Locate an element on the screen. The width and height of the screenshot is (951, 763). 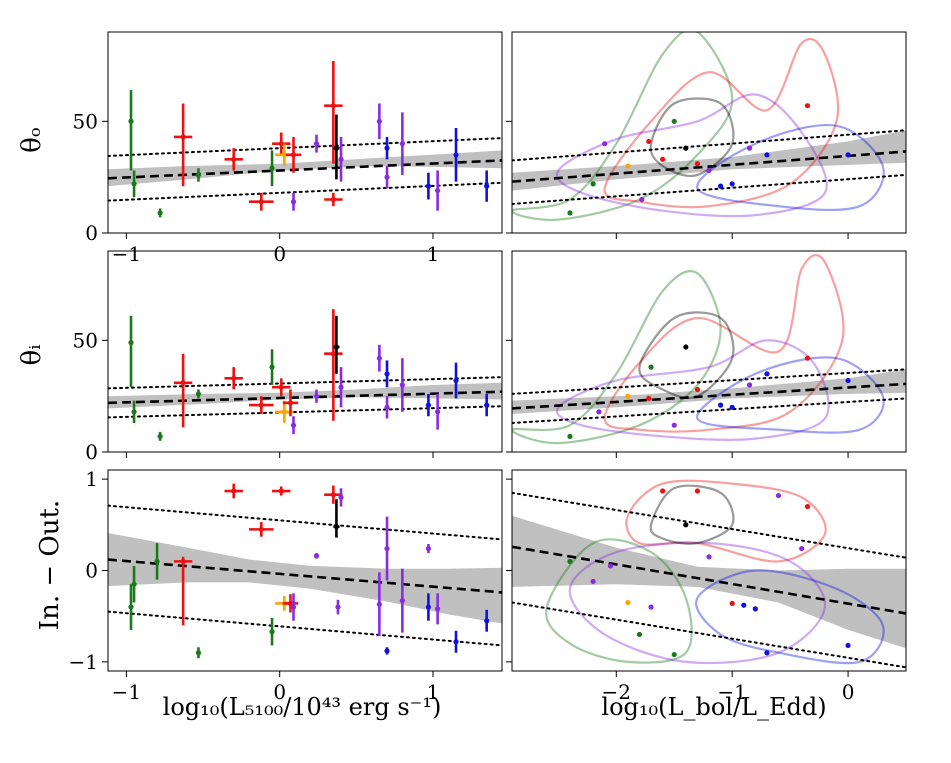
row-label-theta-i: θᵢ is located at coordinates (32, 355).